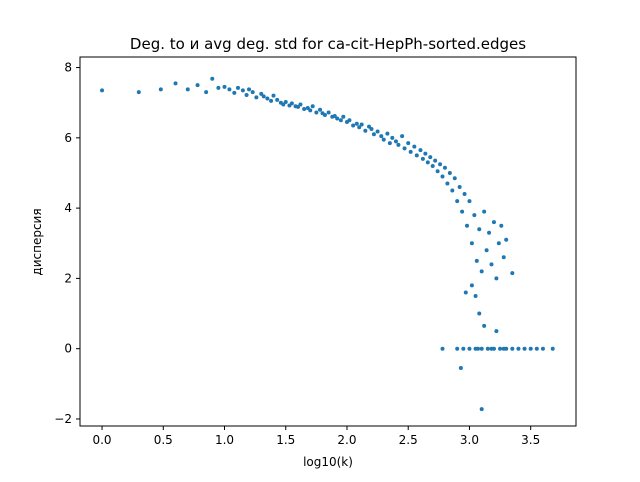 The width and height of the screenshot is (640, 482). Describe the element at coordinates (328, 462) in the screenshot. I see `x-axis-label: log10(k)` at that location.